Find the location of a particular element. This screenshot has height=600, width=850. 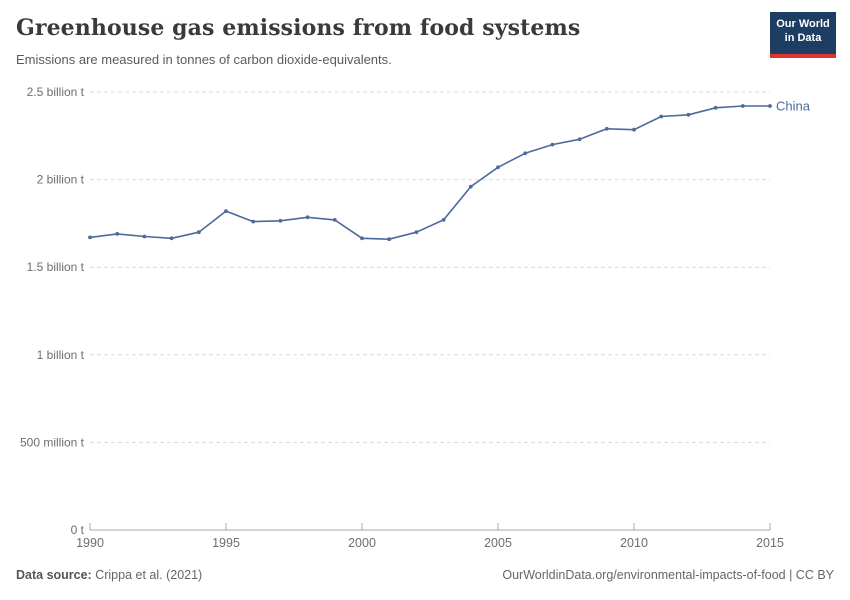

data-source: Data source: Crippa et al. (2021) is located at coordinates (109, 575).